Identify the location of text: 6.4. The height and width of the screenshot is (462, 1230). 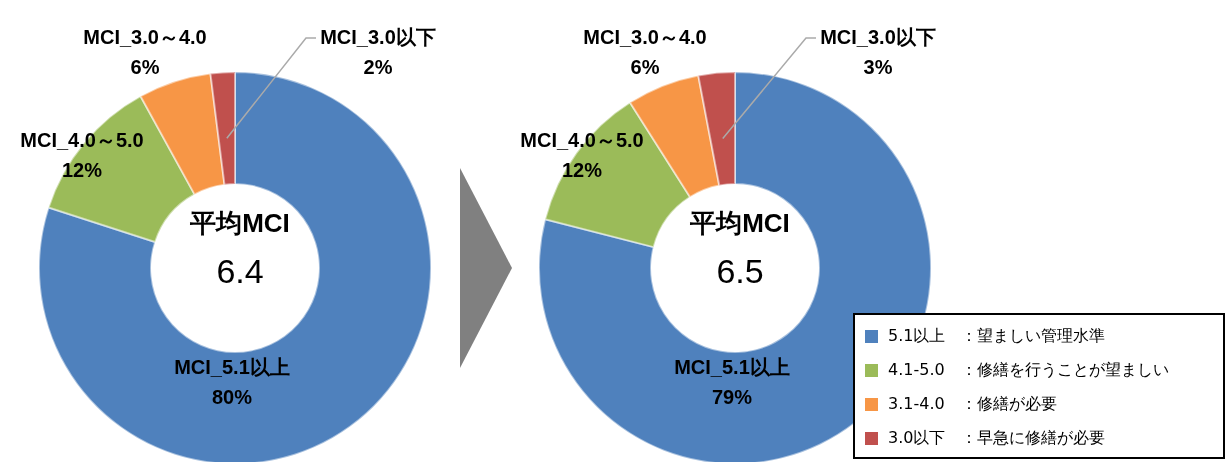
(240, 271).